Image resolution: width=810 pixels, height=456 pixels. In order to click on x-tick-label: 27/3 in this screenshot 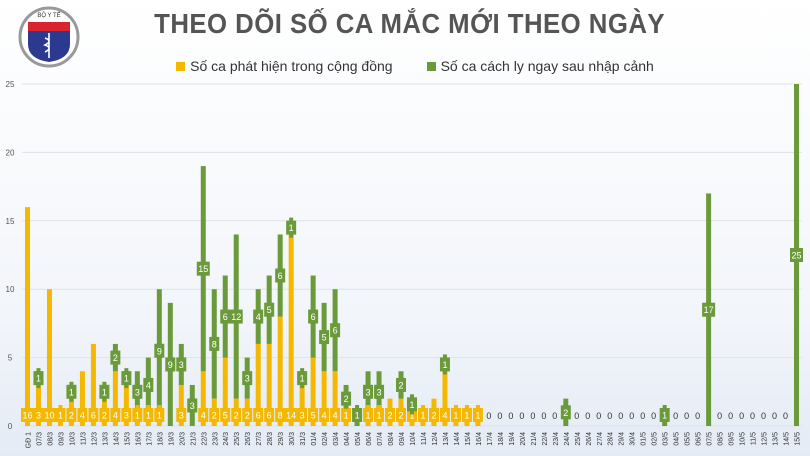, I will do `click(259, 439)`.